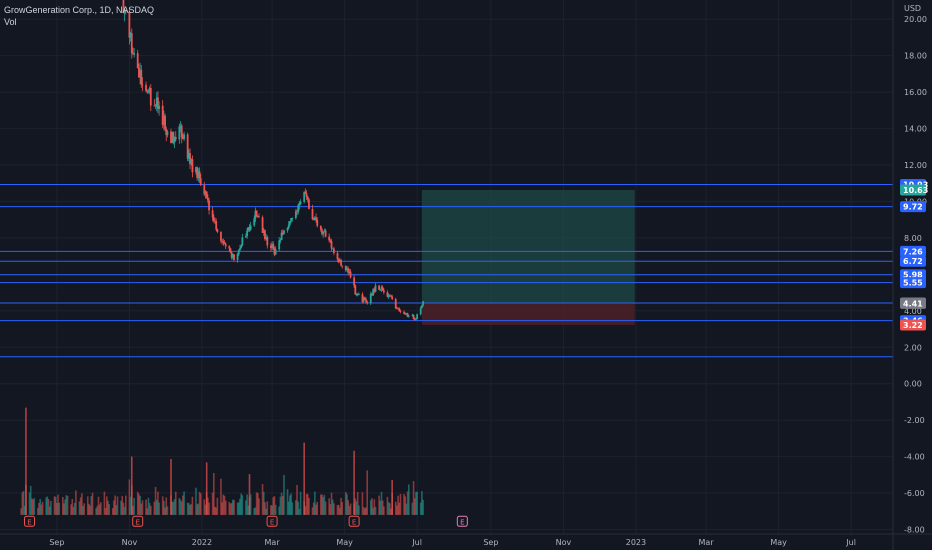 This screenshot has width=932, height=550. Describe the element at coordinates (913, 311) in the screenshot. I see `y-tick-label: 4.00` at that location.